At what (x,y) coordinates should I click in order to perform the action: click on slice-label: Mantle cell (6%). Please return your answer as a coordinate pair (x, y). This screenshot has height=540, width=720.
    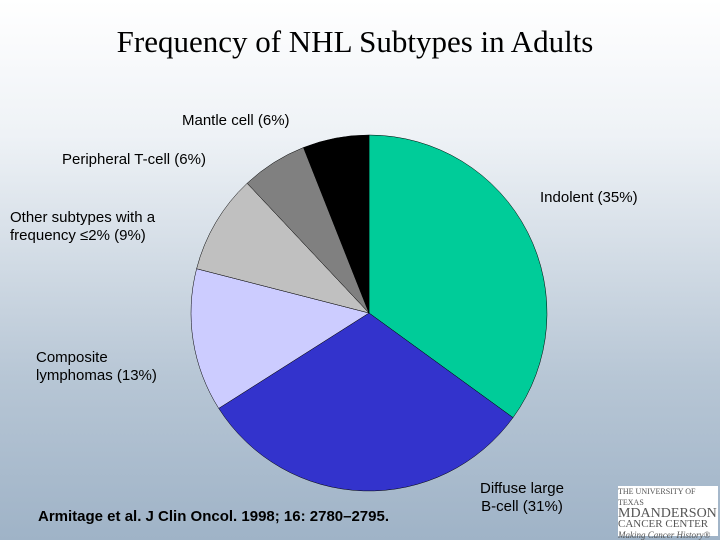
    Looking at the image, I should click on (236, 120).